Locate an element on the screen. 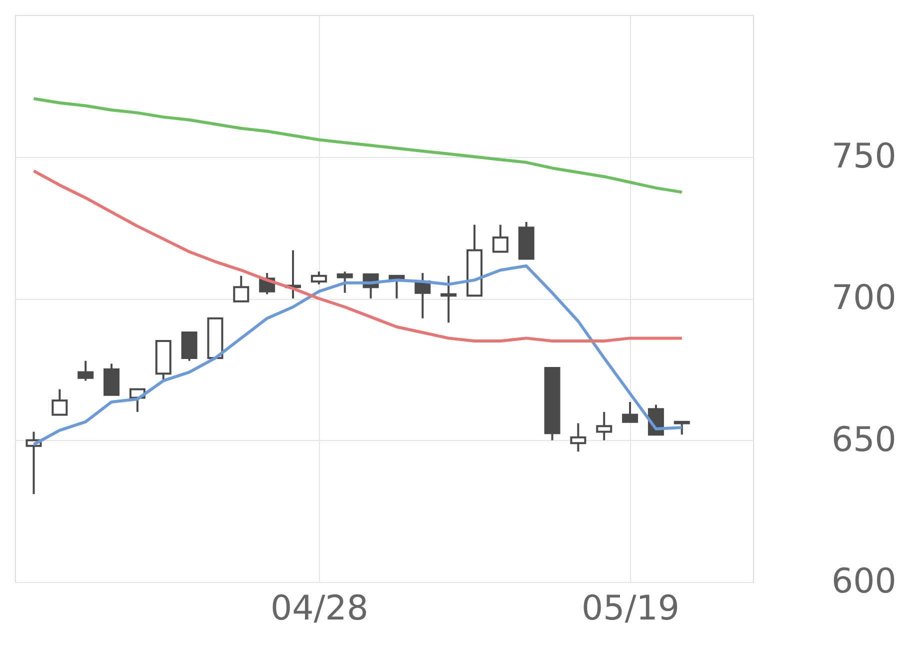 The height and width of the screenshot is (669, 920). x-tick-label: 05/19 is located at coordinates (631, 608).